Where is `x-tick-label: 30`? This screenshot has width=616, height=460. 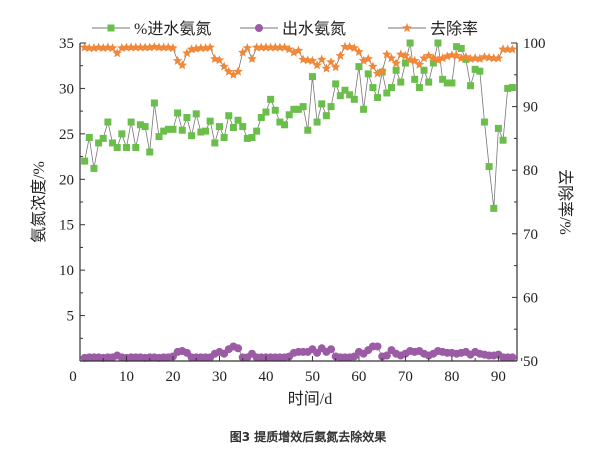
x-tick-label: 30 is located at coordinates (219, 377).